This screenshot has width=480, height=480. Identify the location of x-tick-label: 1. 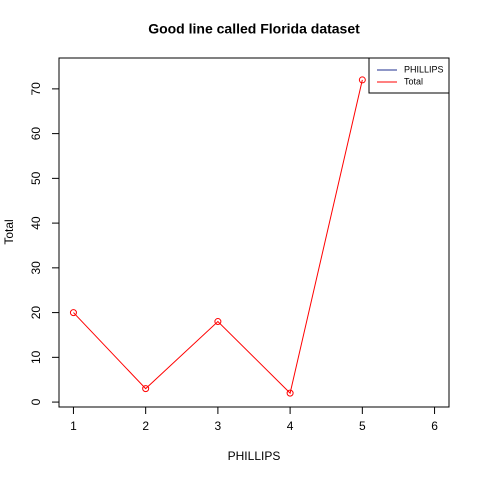
(73, 426).